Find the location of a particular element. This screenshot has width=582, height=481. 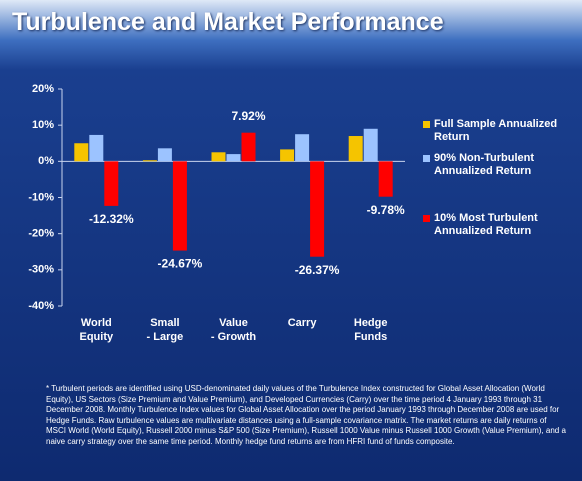

value-label: 7.92% is located at coordinates (248, 116).